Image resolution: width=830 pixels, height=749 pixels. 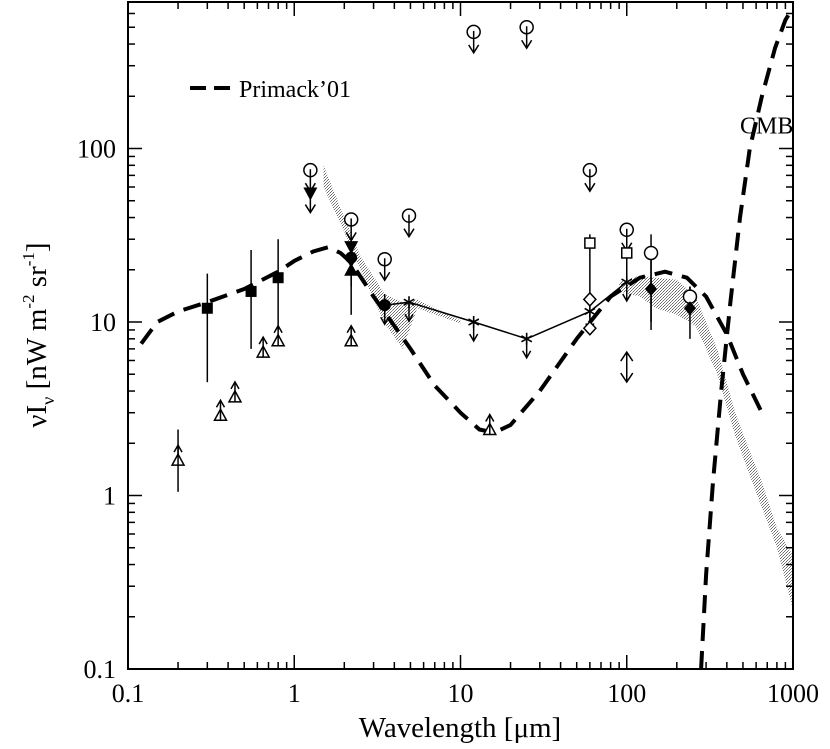 I want to click on double-arrow-marker, so click(x=627, y=367).